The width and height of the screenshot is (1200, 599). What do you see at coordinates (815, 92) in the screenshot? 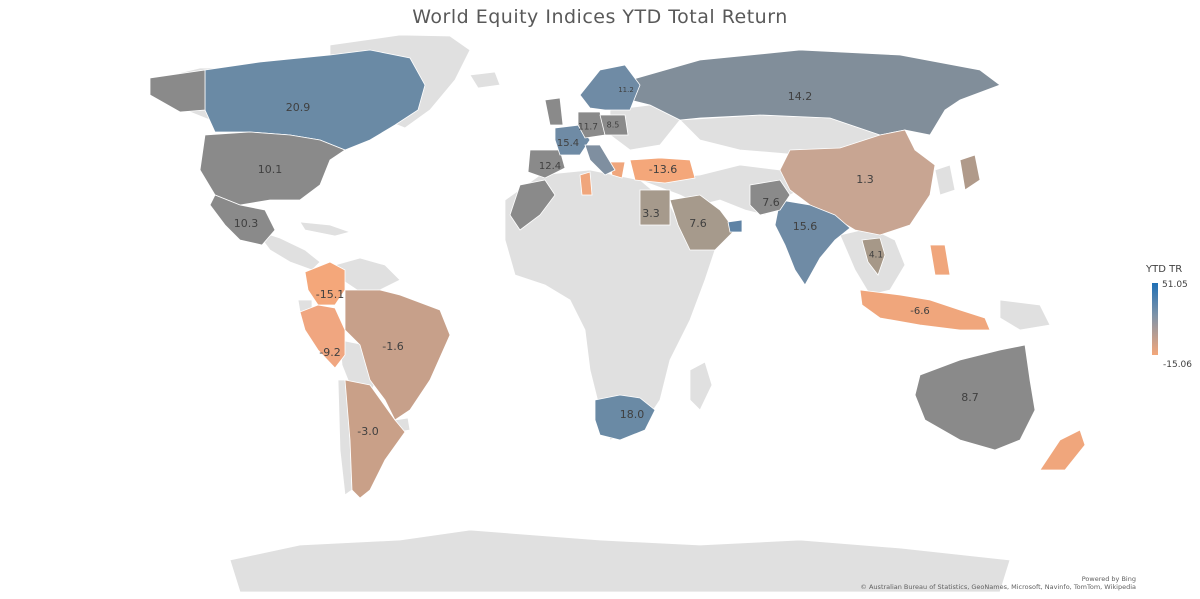
I see `country-russia` at bounding box center [815, 92].